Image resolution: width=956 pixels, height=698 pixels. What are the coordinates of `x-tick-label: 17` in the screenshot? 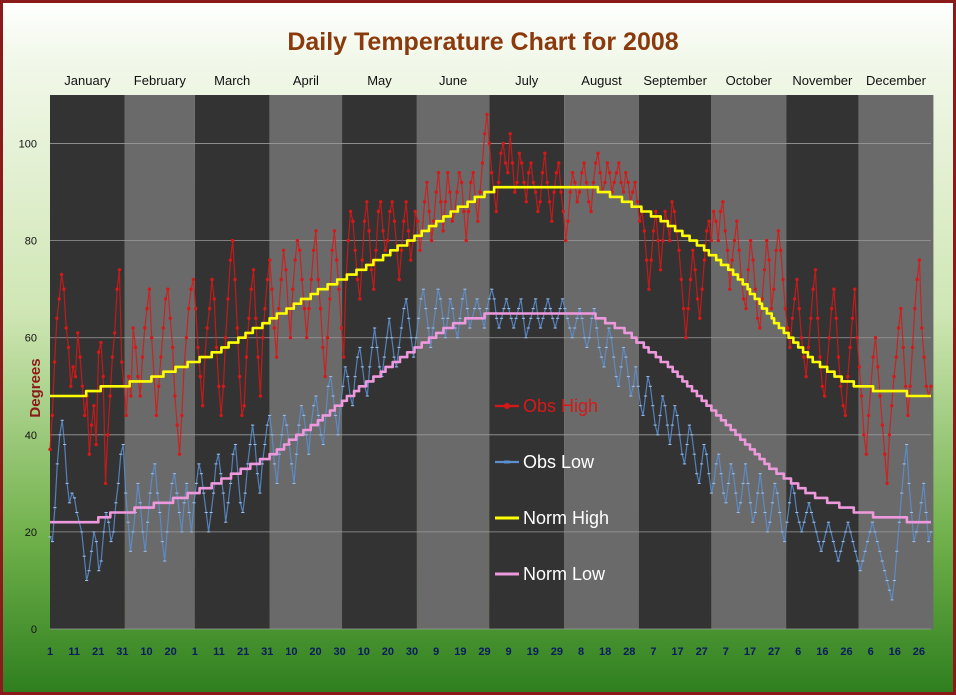 It's located at (677, 652).